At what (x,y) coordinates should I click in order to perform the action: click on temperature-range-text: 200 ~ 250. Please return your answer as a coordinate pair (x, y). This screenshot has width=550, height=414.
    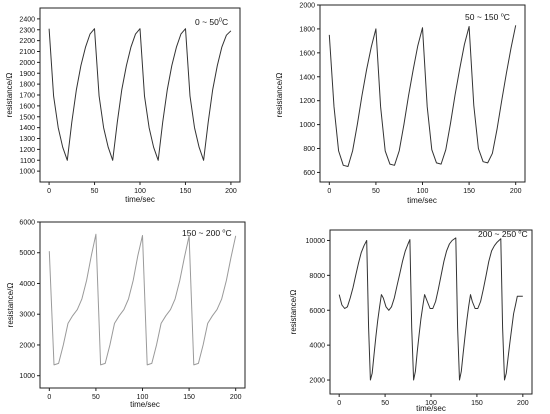
    Looking at the image, I should click on (498, 234).